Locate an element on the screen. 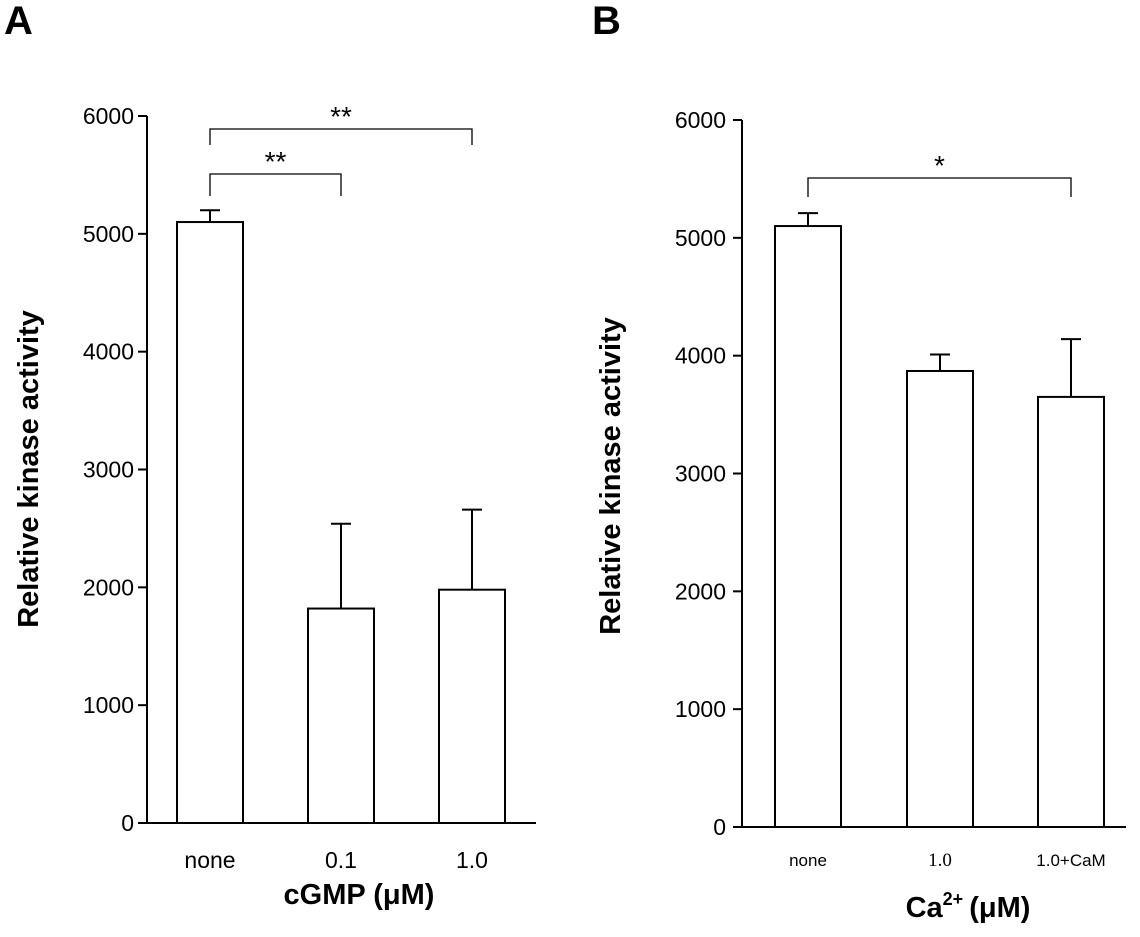 The height and width of the screenshot is (937, 1140). panel-b-y-axis-title: Relative kinase activity is located at coordinates (611, 476).